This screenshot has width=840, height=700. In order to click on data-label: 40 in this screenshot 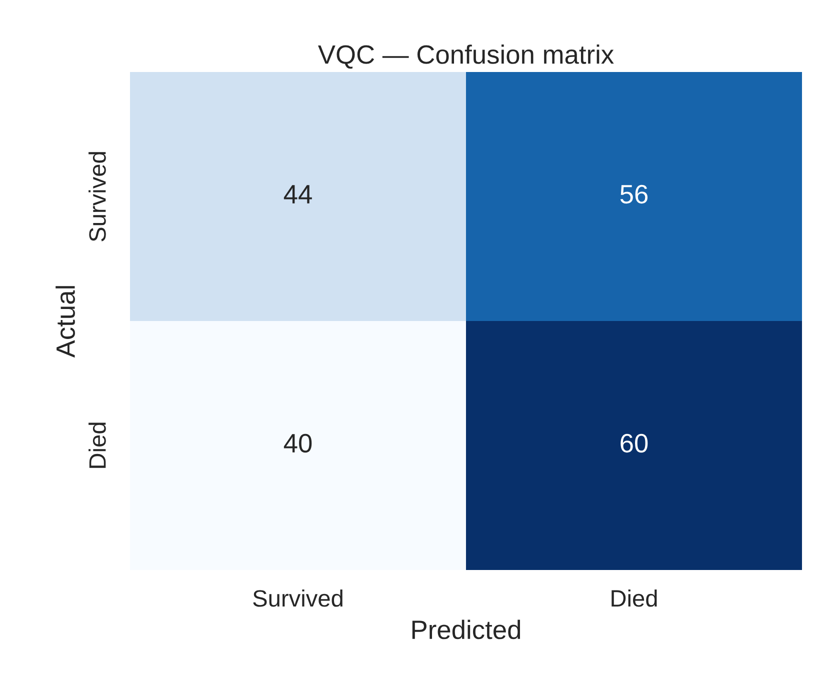, I will do `click(298, 443)`.